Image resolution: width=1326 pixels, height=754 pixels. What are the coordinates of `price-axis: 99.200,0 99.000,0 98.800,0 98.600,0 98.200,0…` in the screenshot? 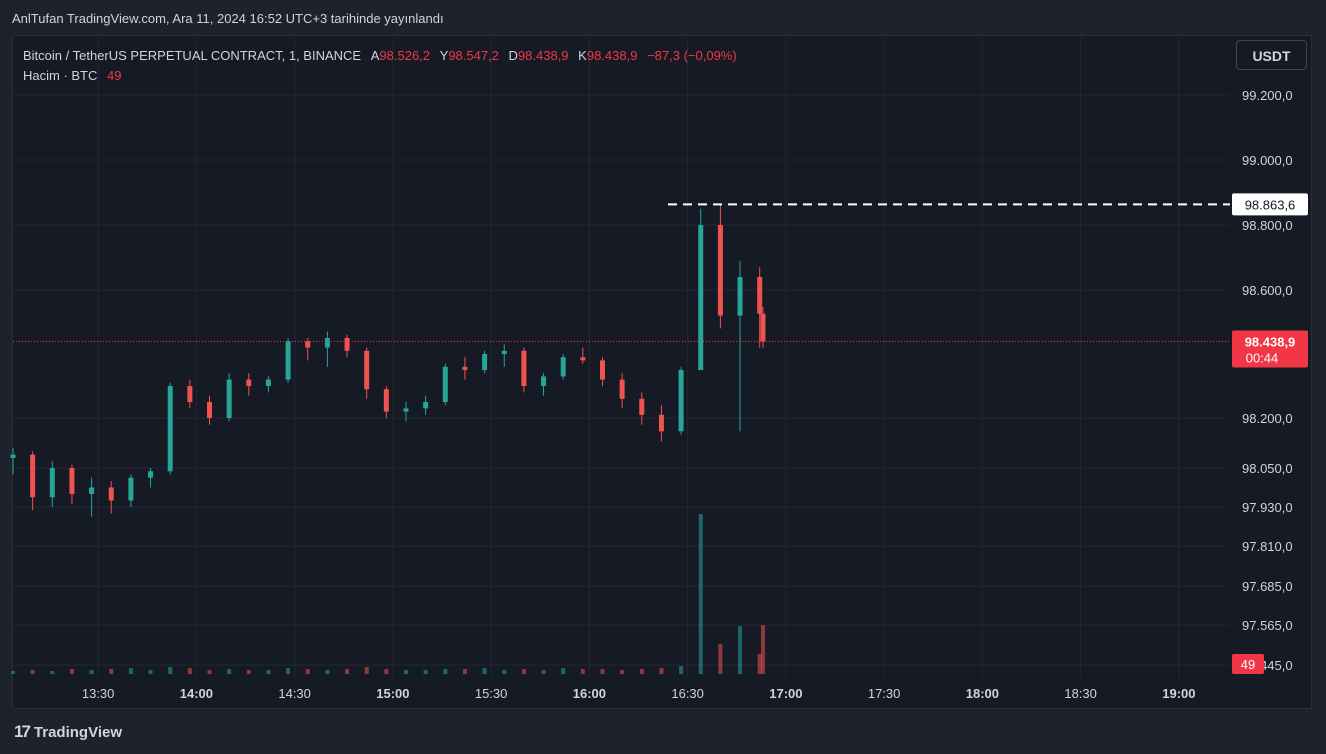 It's located at (1267, 380).